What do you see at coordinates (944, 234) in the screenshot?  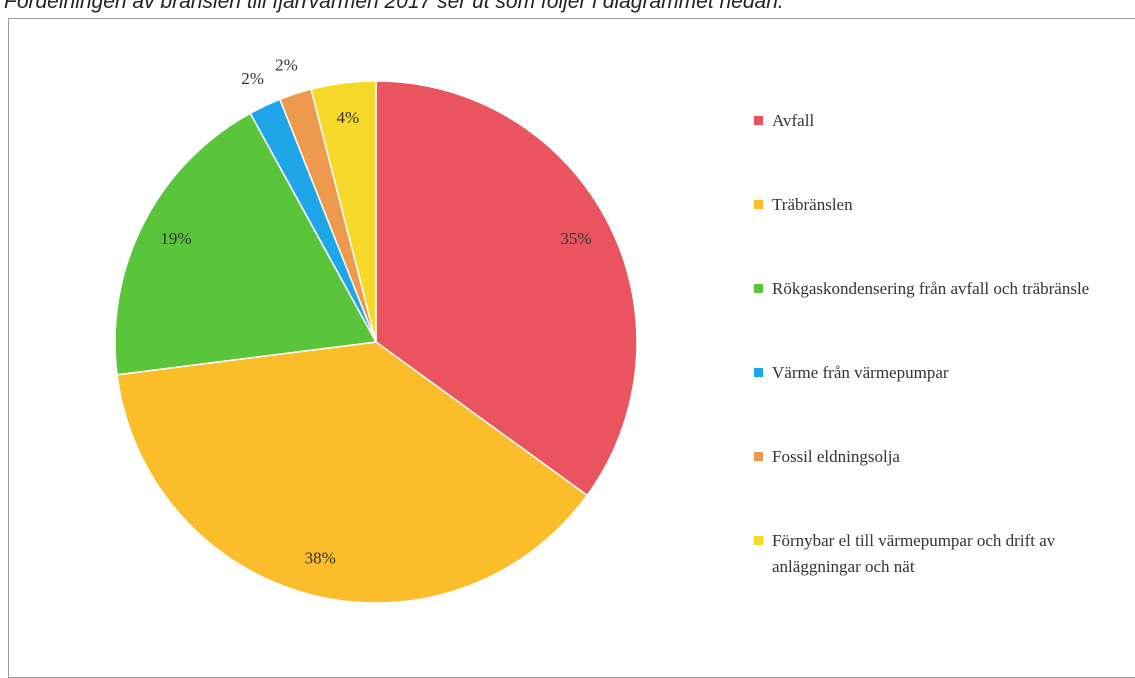 I see `legend-item: Träbränslen` at bounding box center [944, 234].